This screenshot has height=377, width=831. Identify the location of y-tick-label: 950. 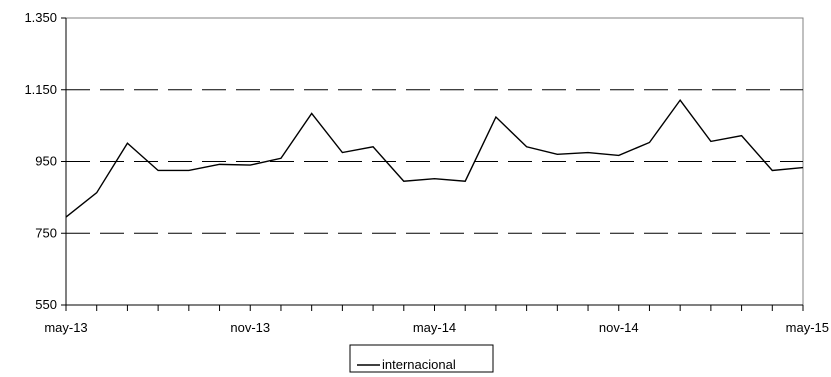
(46, 161).